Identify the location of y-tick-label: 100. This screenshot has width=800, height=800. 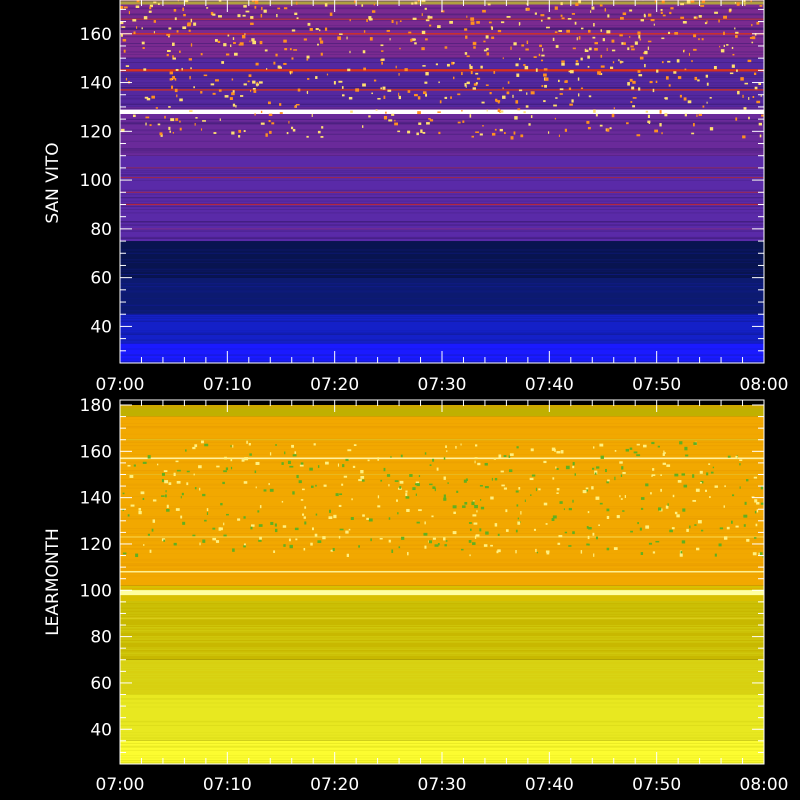
(96, 181).